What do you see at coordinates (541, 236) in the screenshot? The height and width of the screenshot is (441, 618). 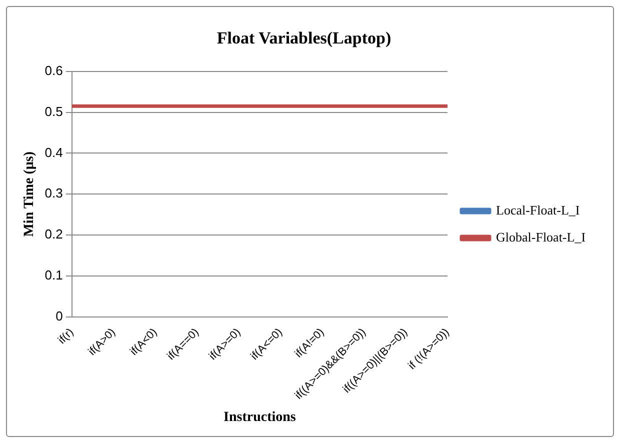 I see `legend-label: Global-Float-L_I` at bounding box center [541, 236].